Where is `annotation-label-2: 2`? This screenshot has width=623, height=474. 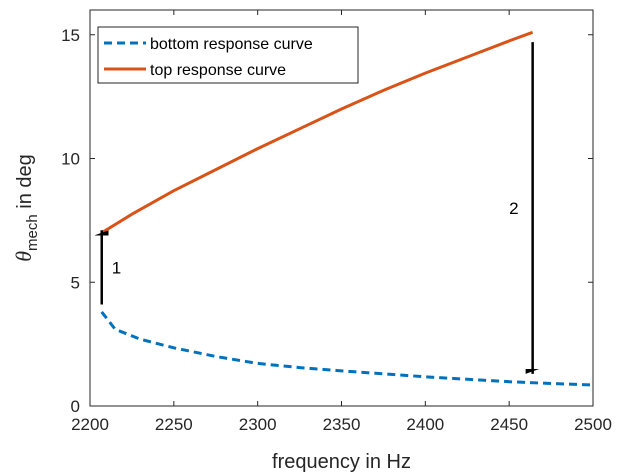 annotation-label-2: 2 is located at coordinates (513, 208).